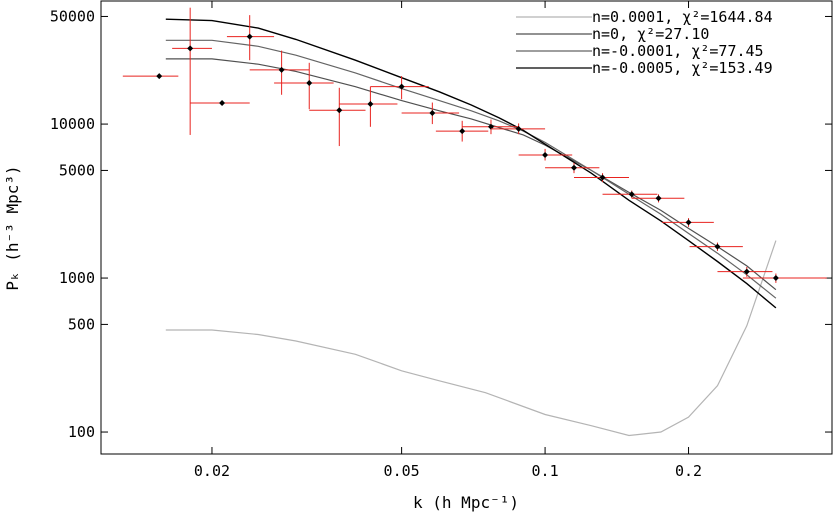 The height and width of the screenshot is (515, 834). What do you see at coordinates (678, 51) in the screenshot?
I see `legend-entry: n=-0.0001, χ²=77.45` at bounding box center [678, 51].